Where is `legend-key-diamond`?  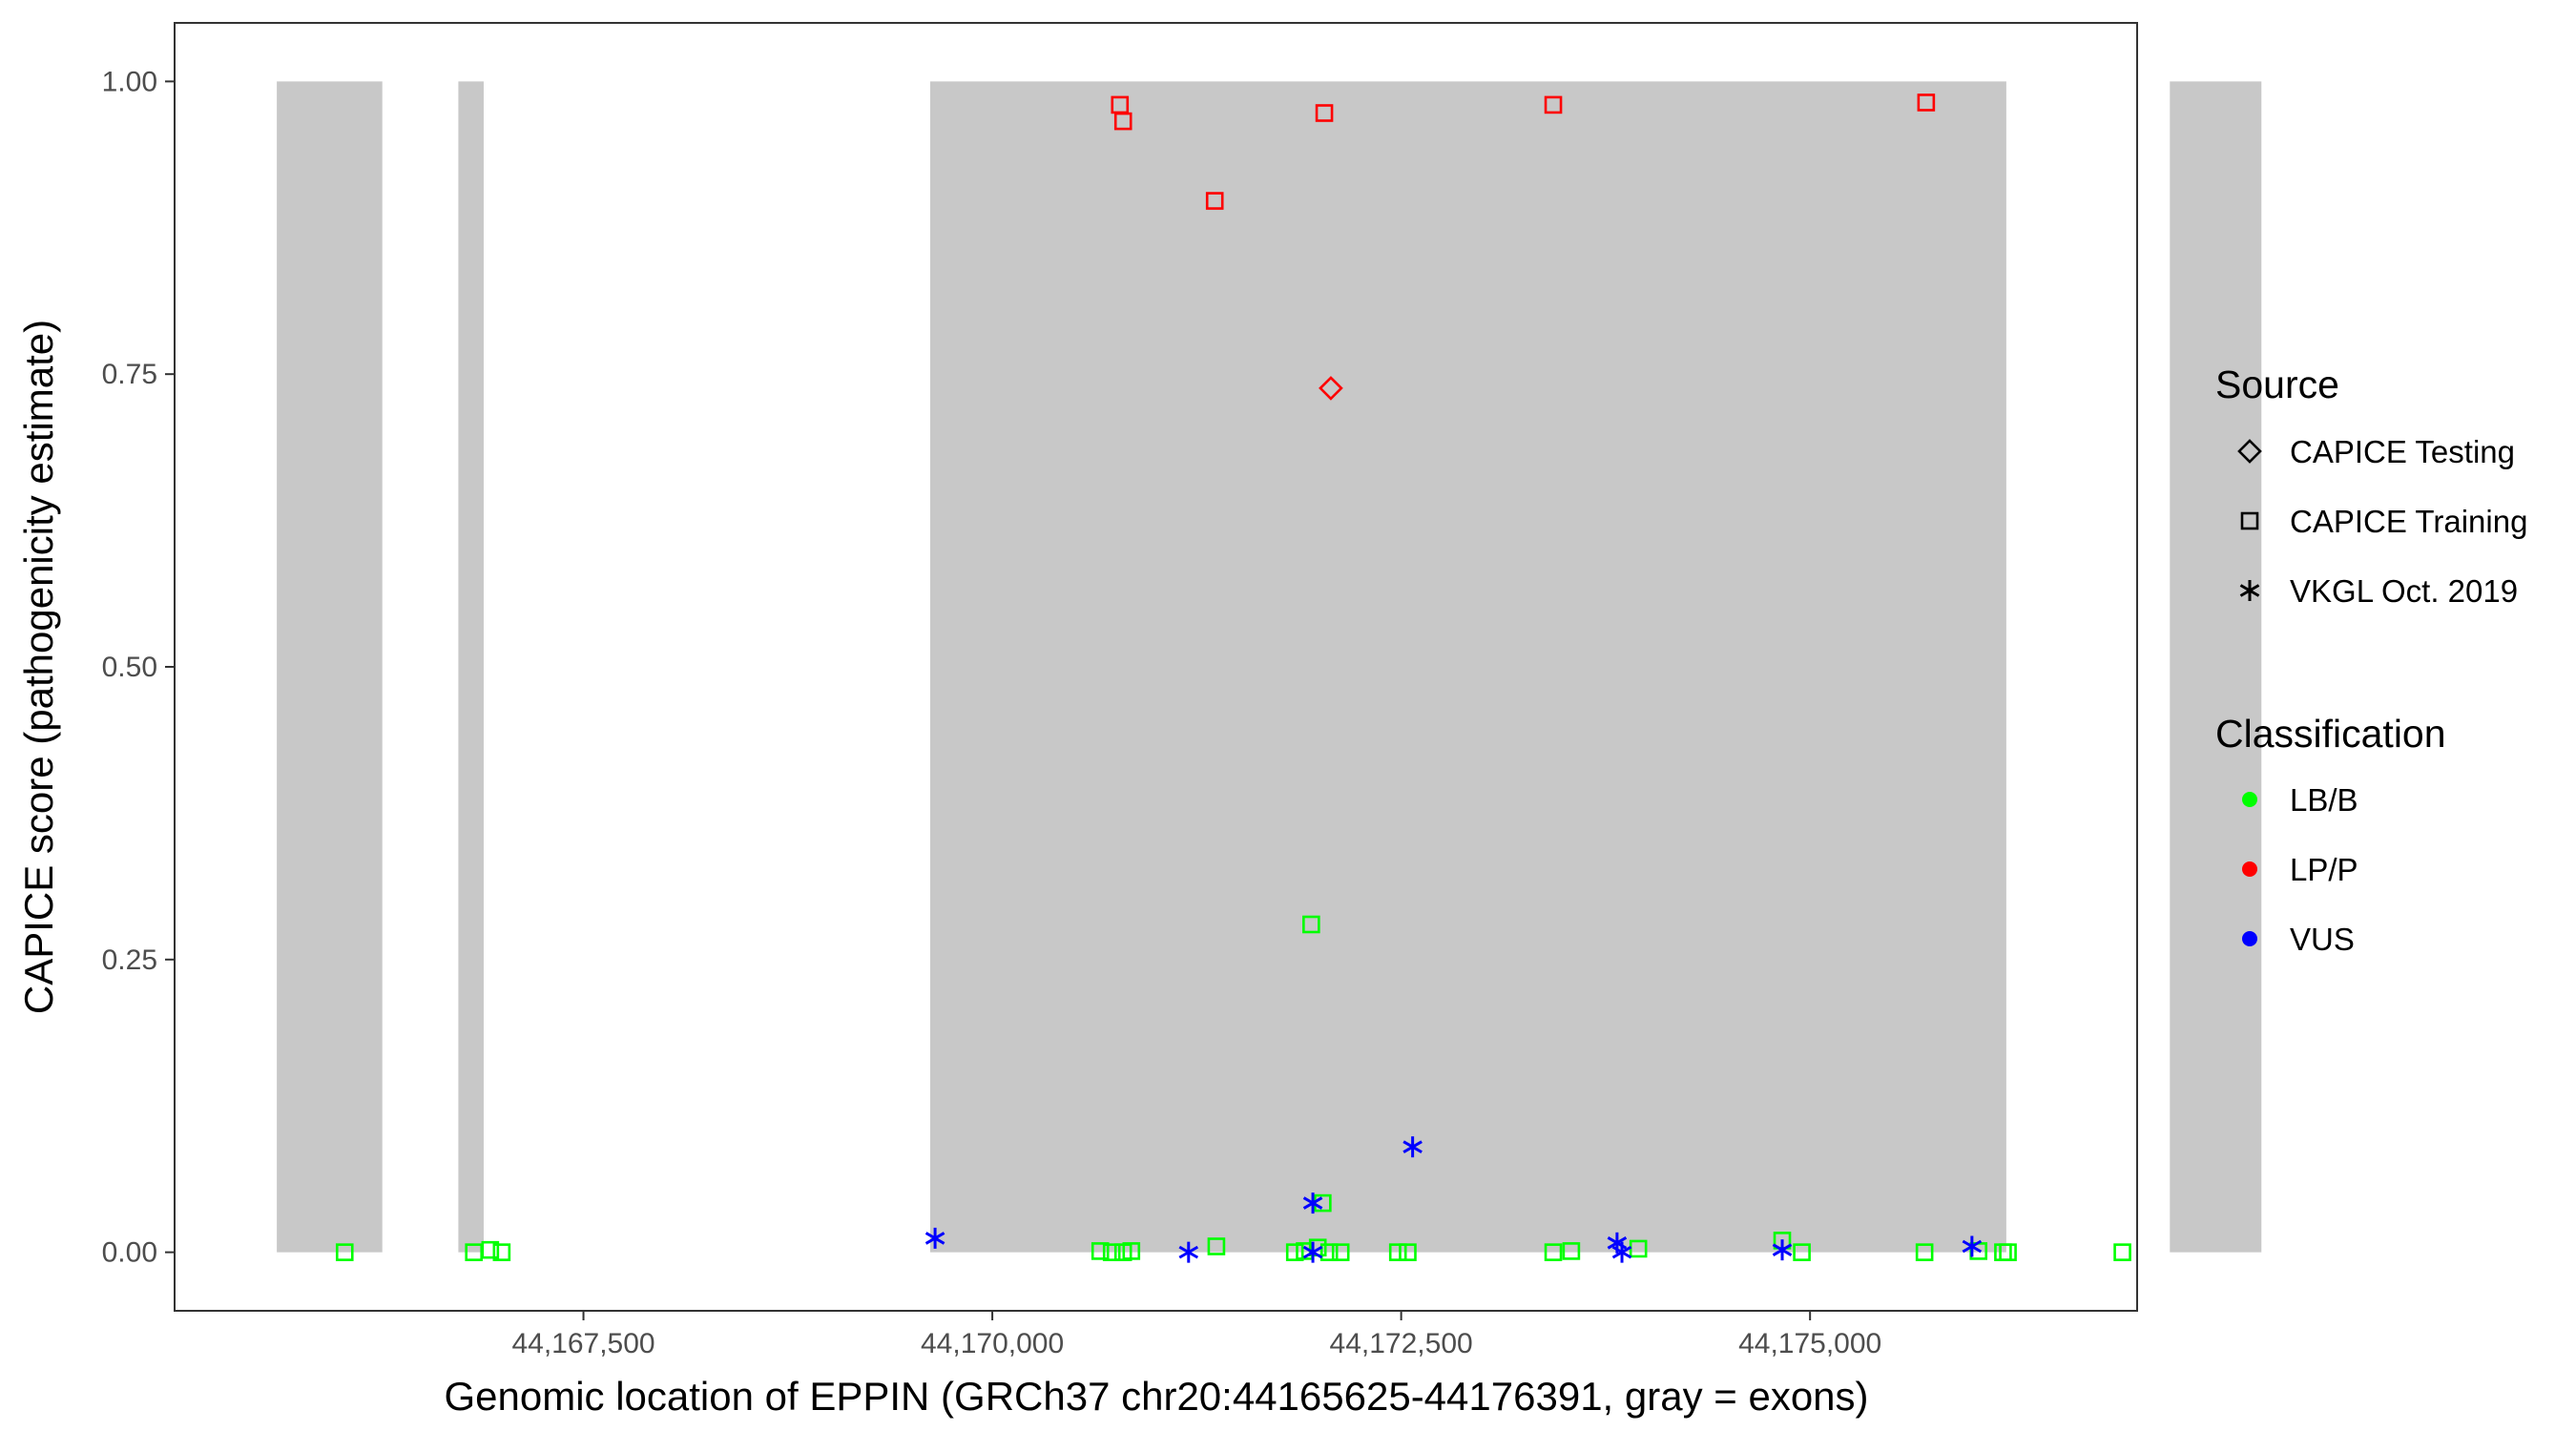
legend-key-diamond is located at coordinates (2249, 452).